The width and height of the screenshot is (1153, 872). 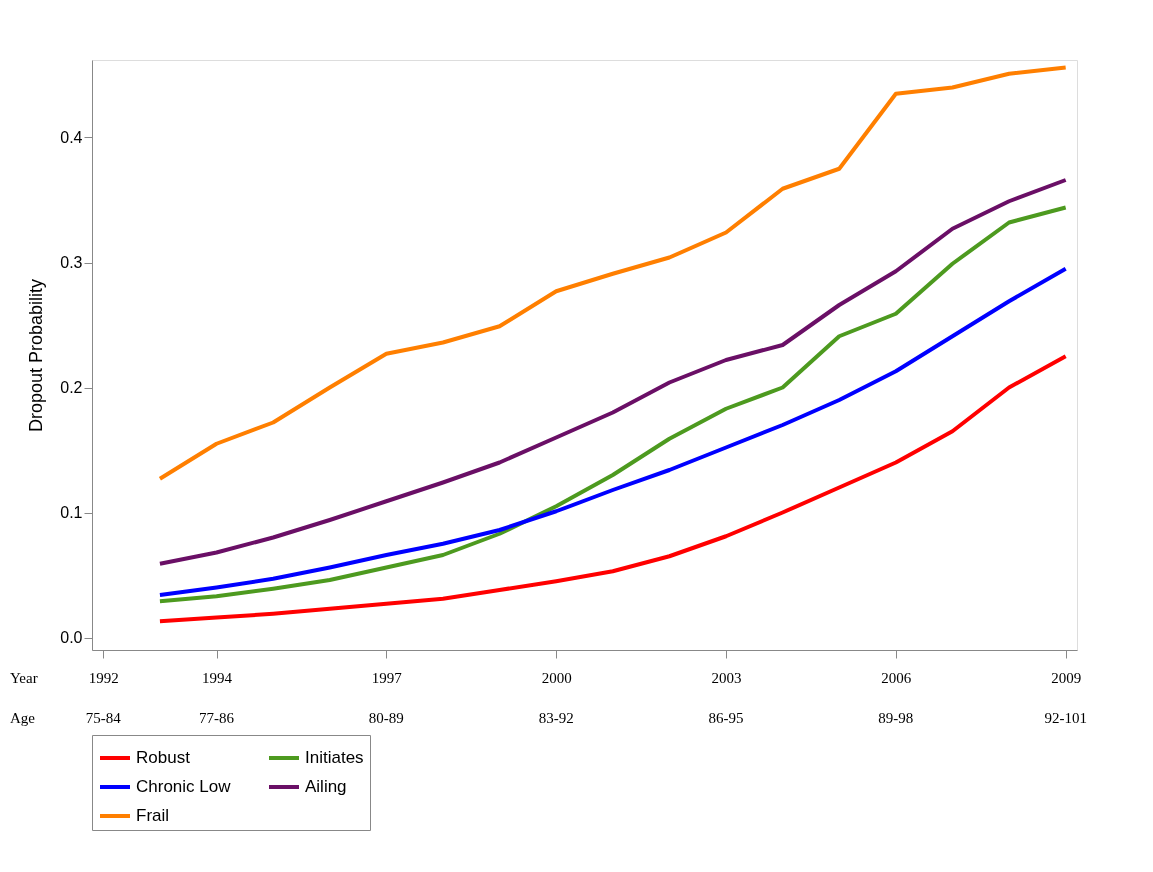 I want to click on y-tick-label: 0.4, so click(x=71, y=137).